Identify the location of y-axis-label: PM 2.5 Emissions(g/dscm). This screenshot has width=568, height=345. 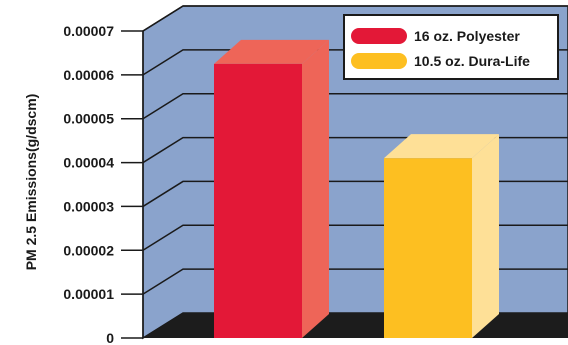
(31, 182).